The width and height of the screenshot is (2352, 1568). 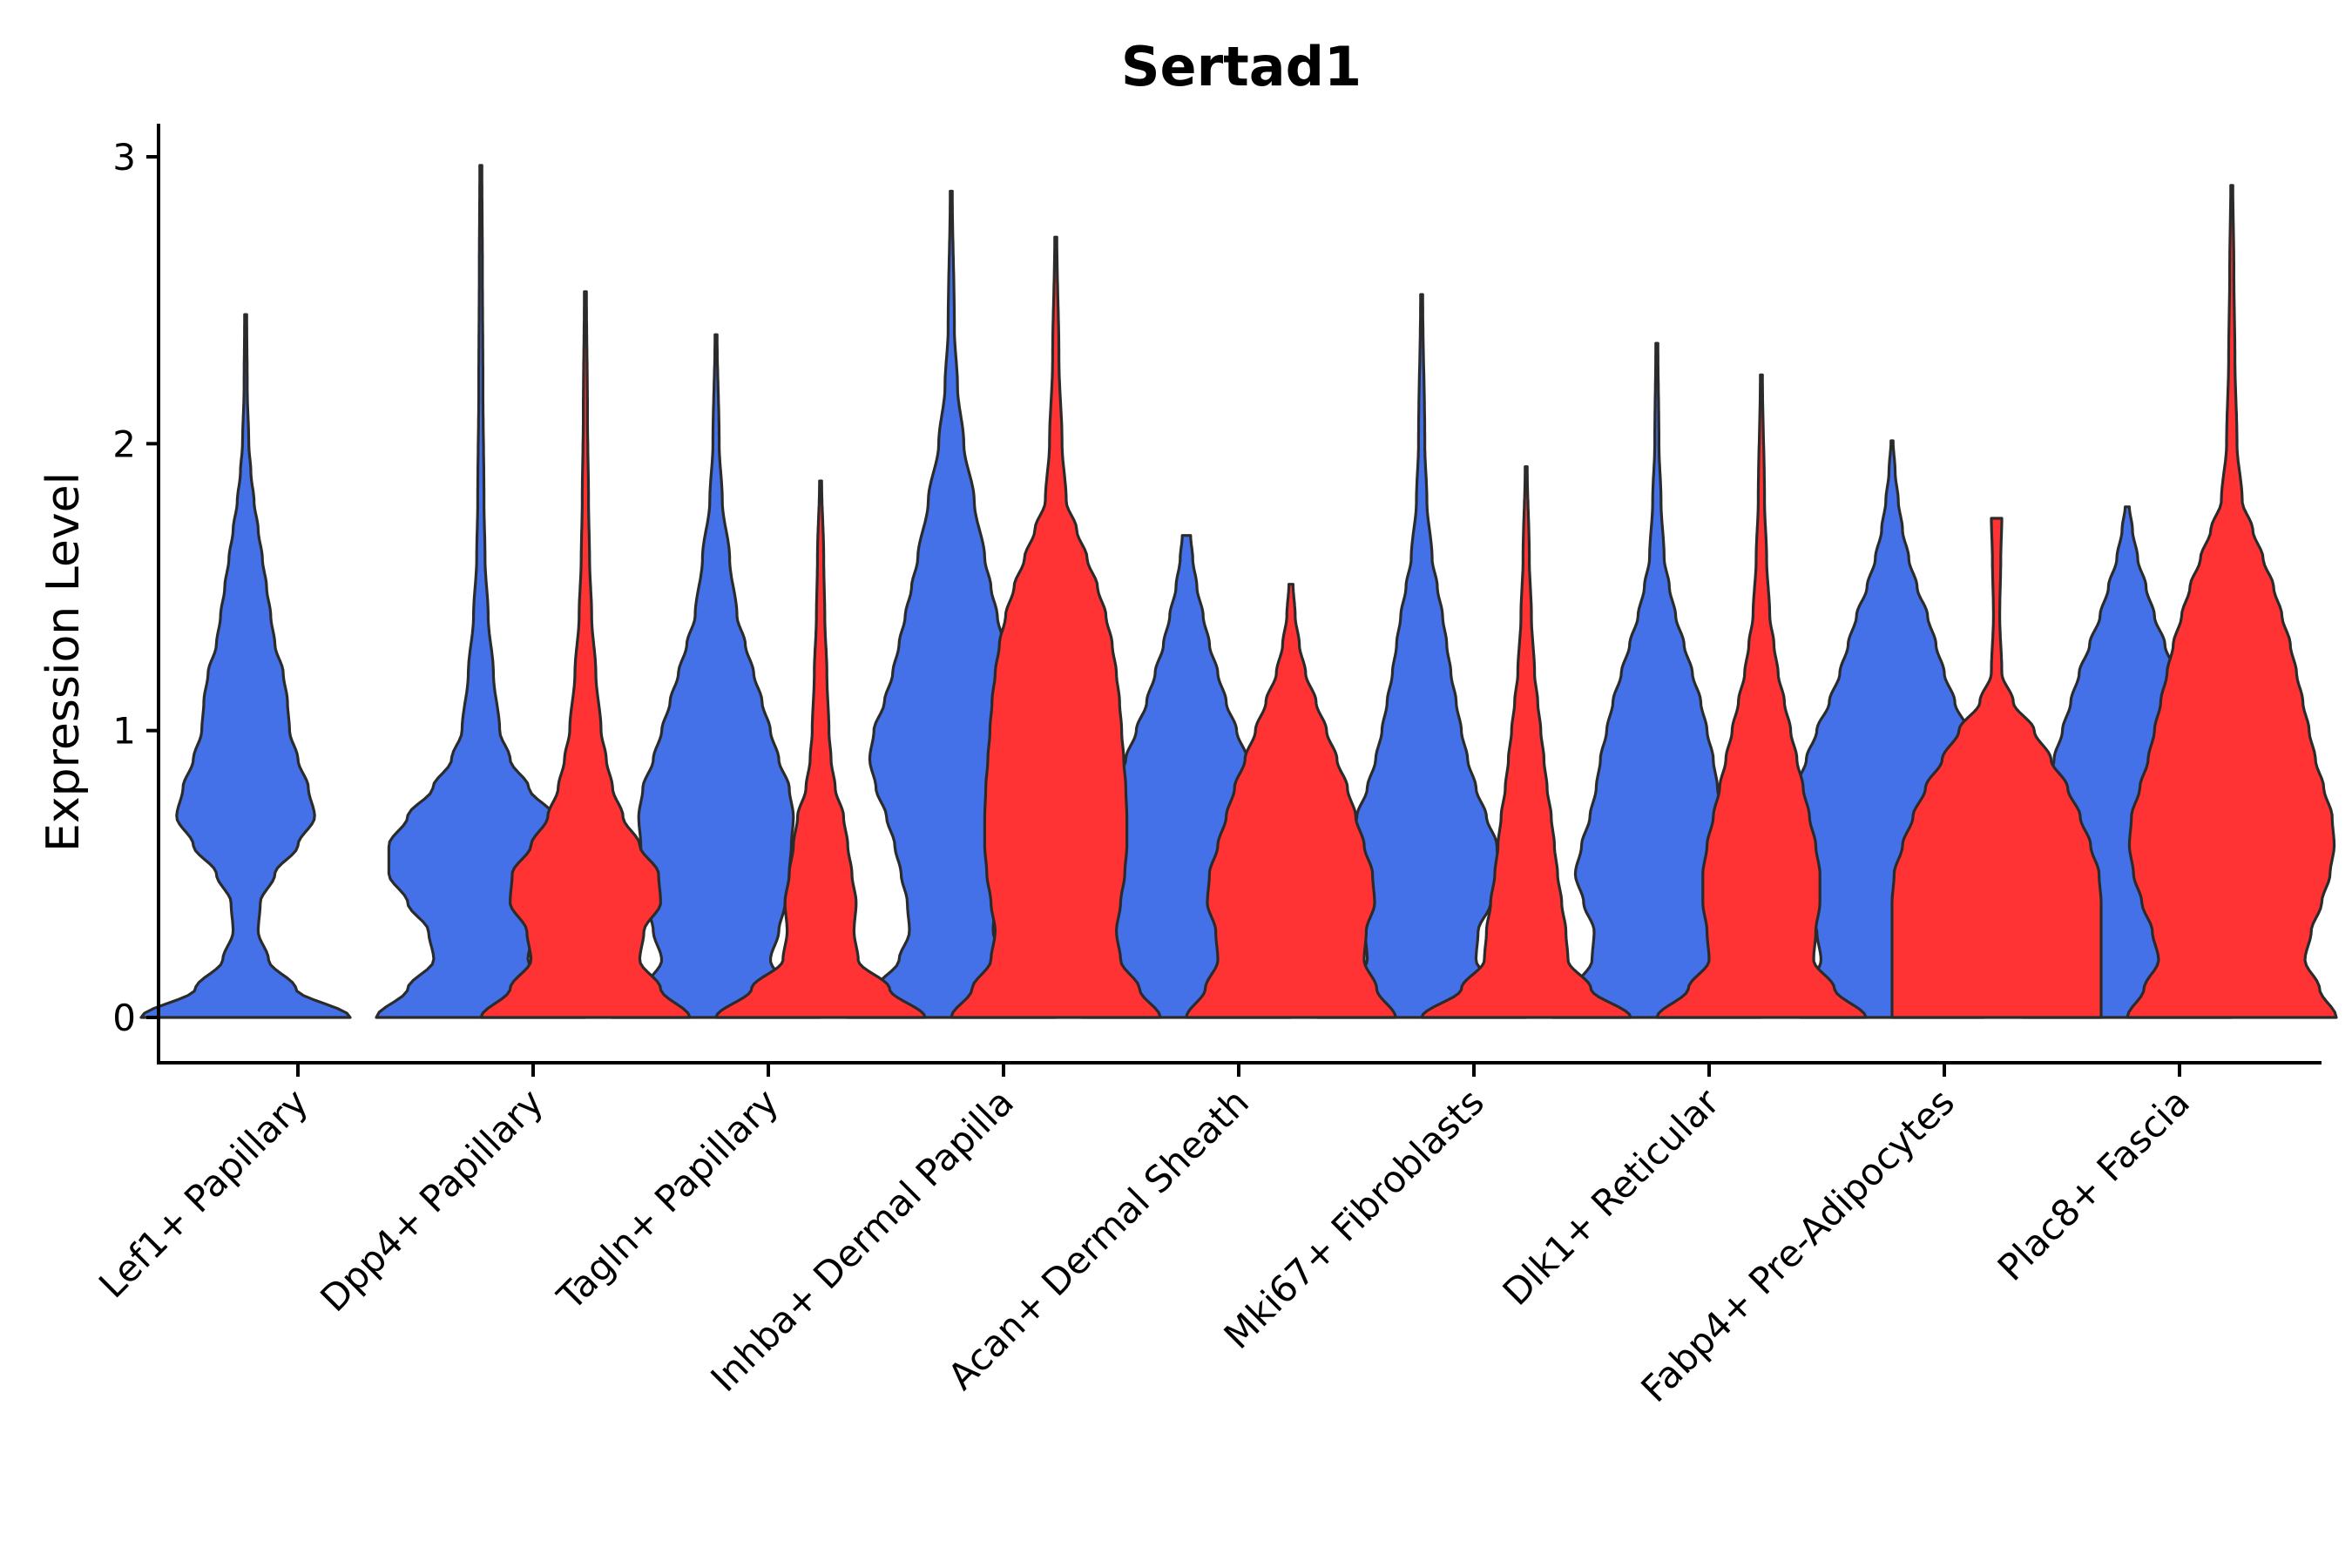 What do you see at coordinates (1354, 1218) in the screenshot?
I see `x-tick-label-mki67-fibroblasts: Mki67+ Fibroblasts` at bounding box center [1354, 1218].